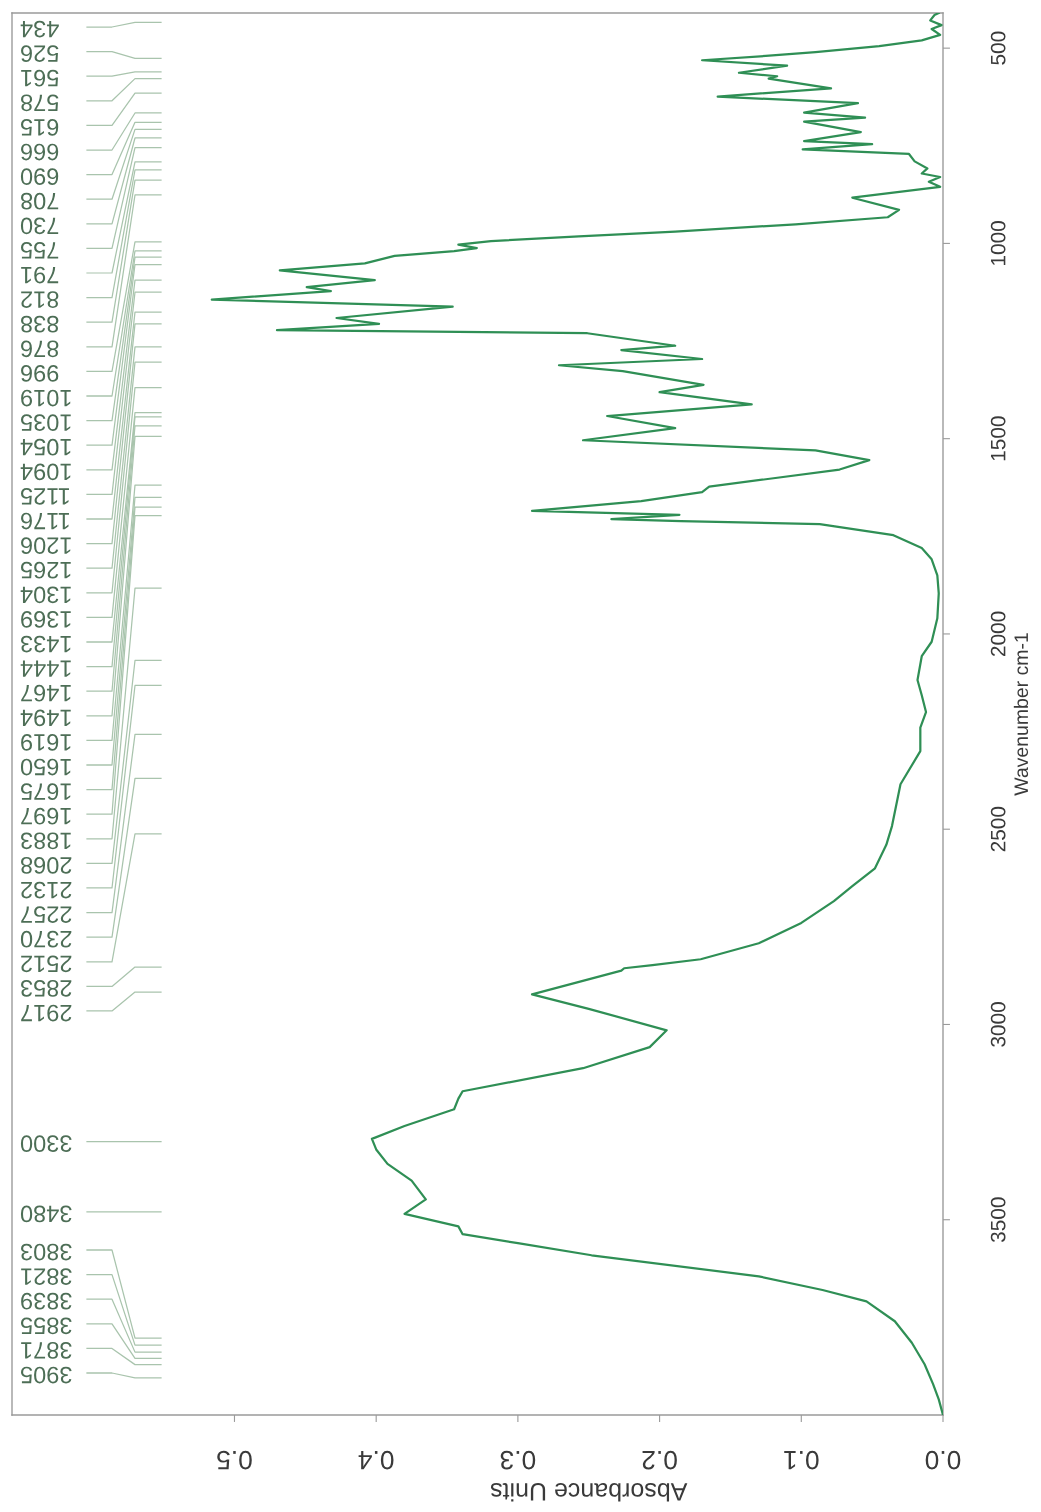 This screenshot has width=1041, height=1512. I want to click on x-axis-title: Absorbance Units, so click(589, 1492).